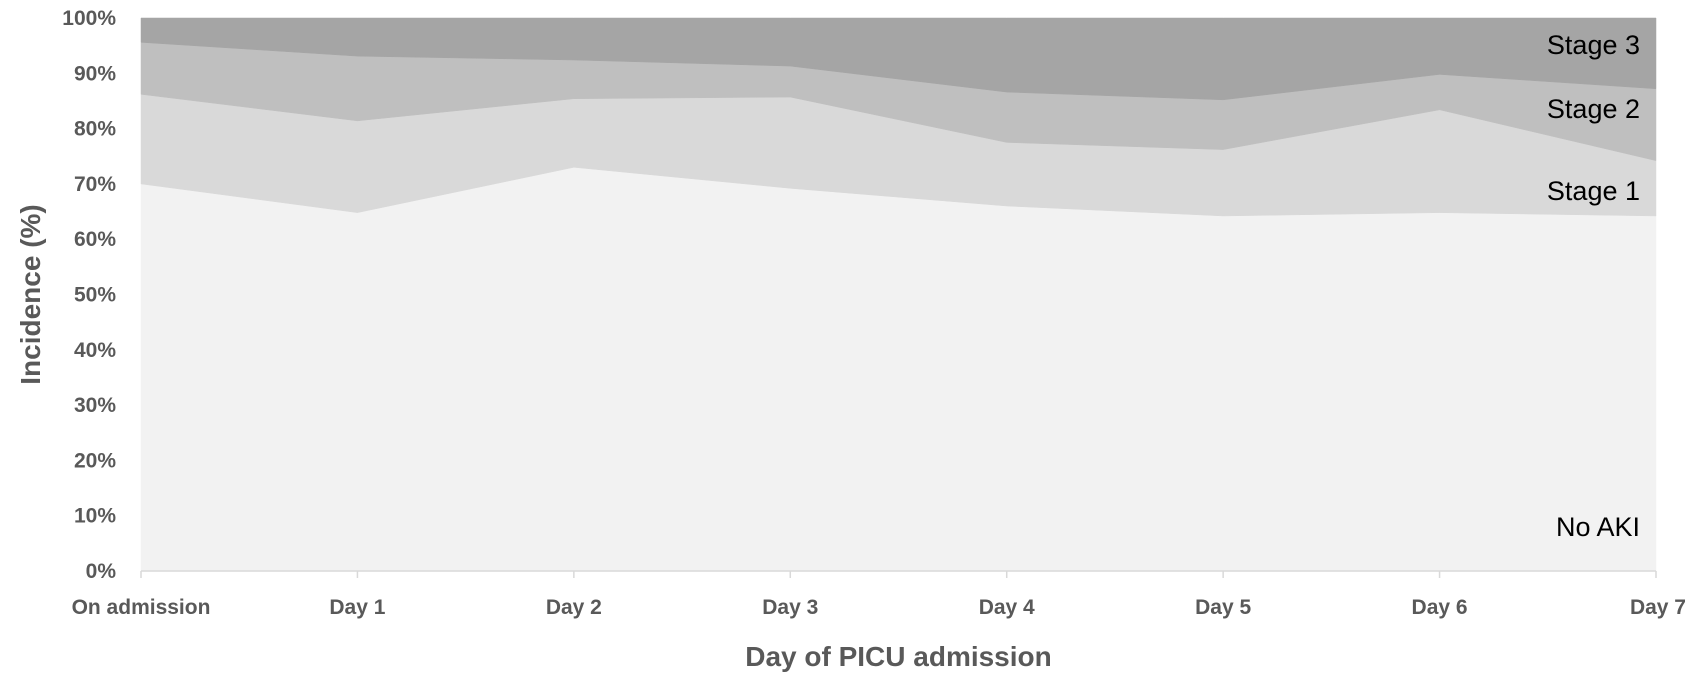  What do you see at coordinates (95, 350) in the screenshot?
I see `y-tick-label: 40%` at bounding box center [95, 350].